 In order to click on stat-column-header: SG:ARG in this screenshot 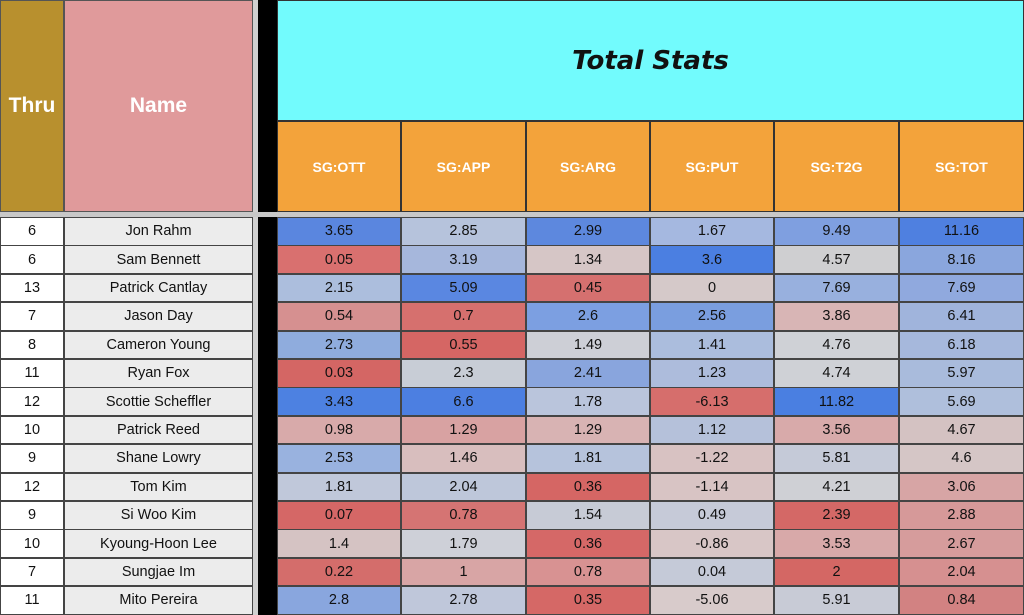, I will do `click(588, 166)`.